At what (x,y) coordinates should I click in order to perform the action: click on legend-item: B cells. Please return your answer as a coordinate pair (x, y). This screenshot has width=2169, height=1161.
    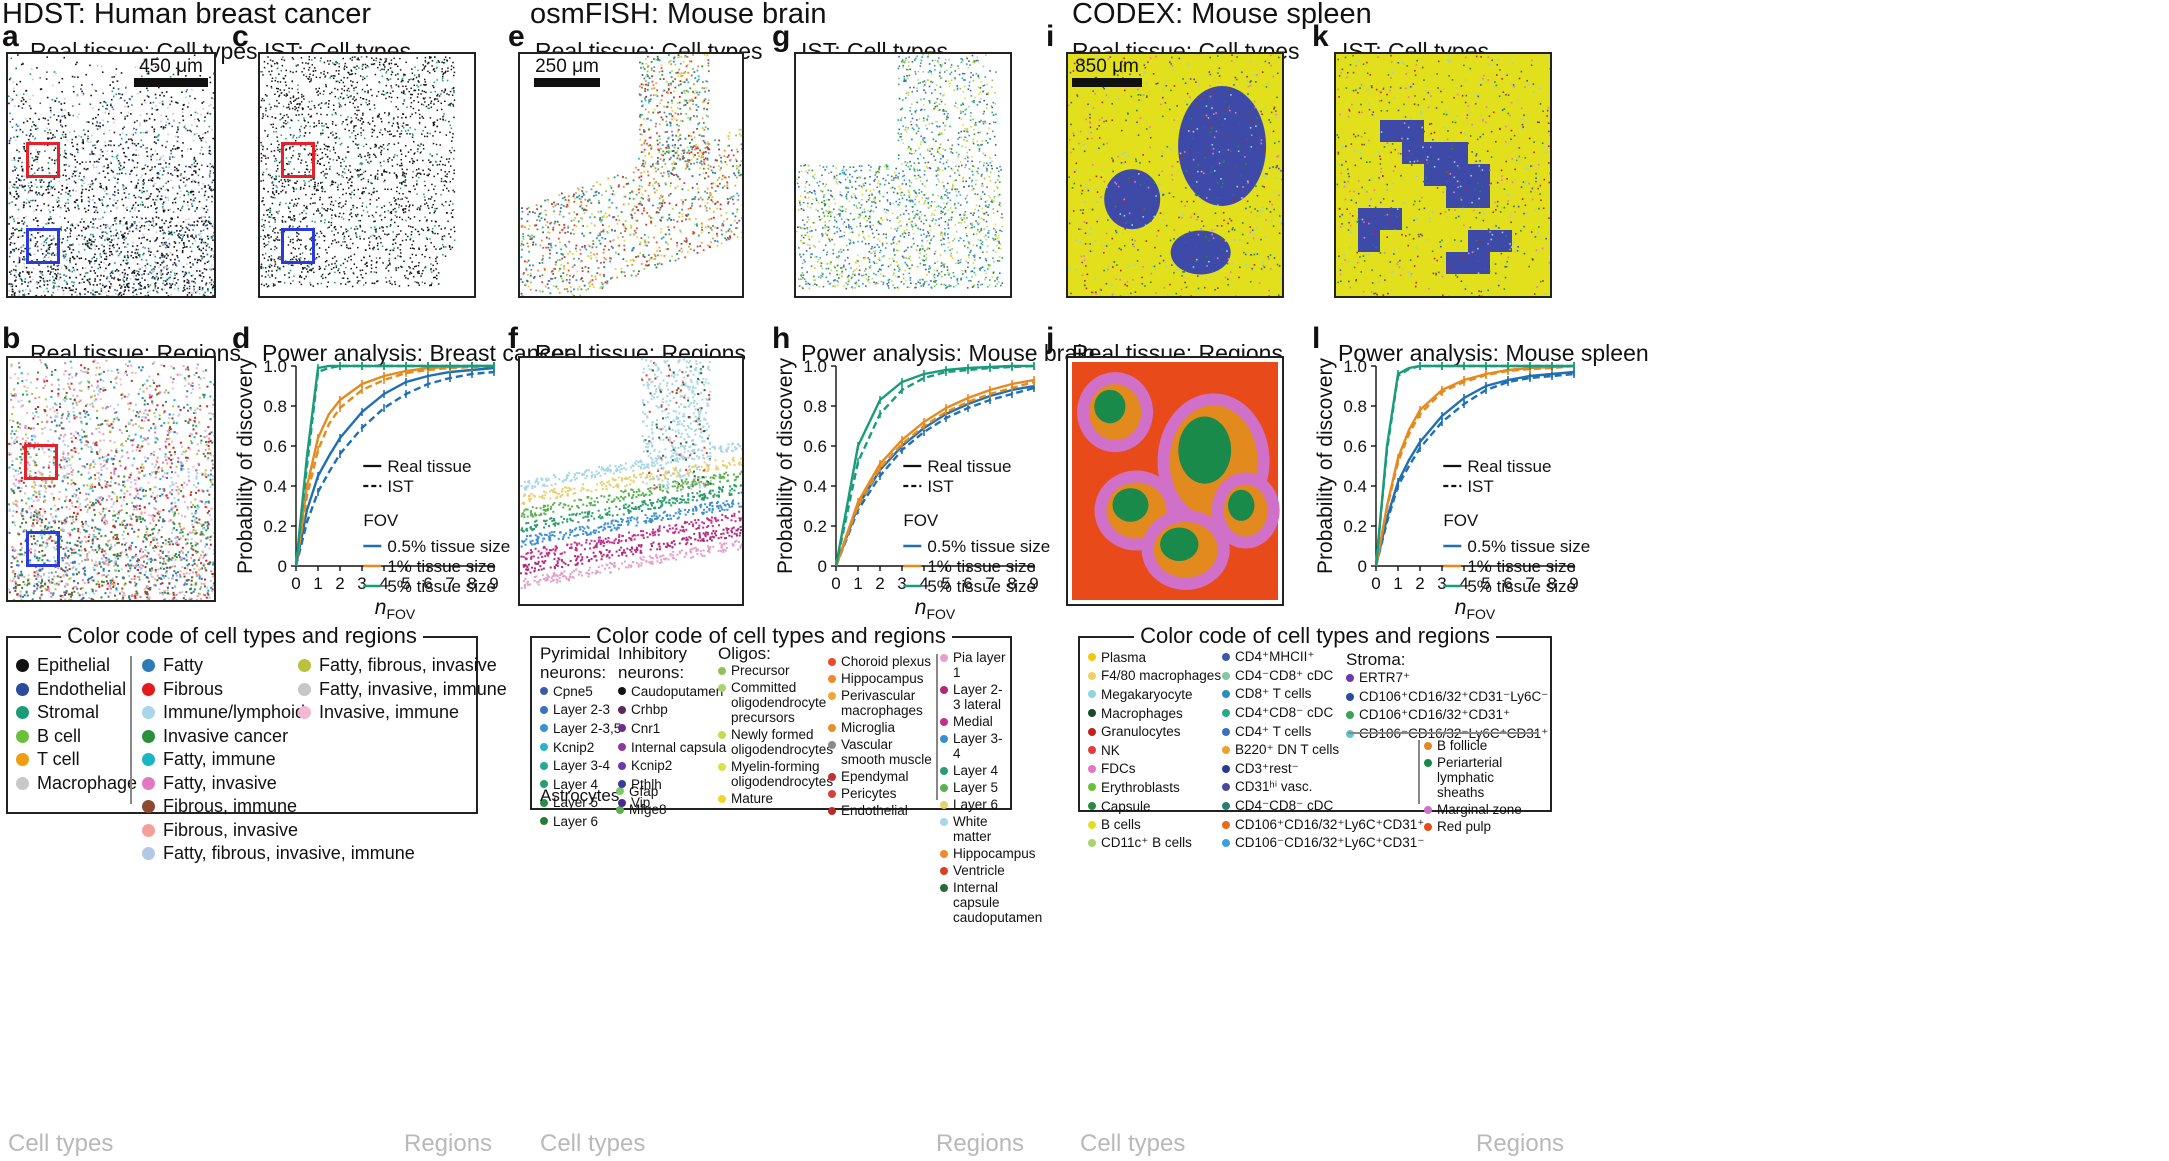
    Looking at the image, I should click on (1154, 824).